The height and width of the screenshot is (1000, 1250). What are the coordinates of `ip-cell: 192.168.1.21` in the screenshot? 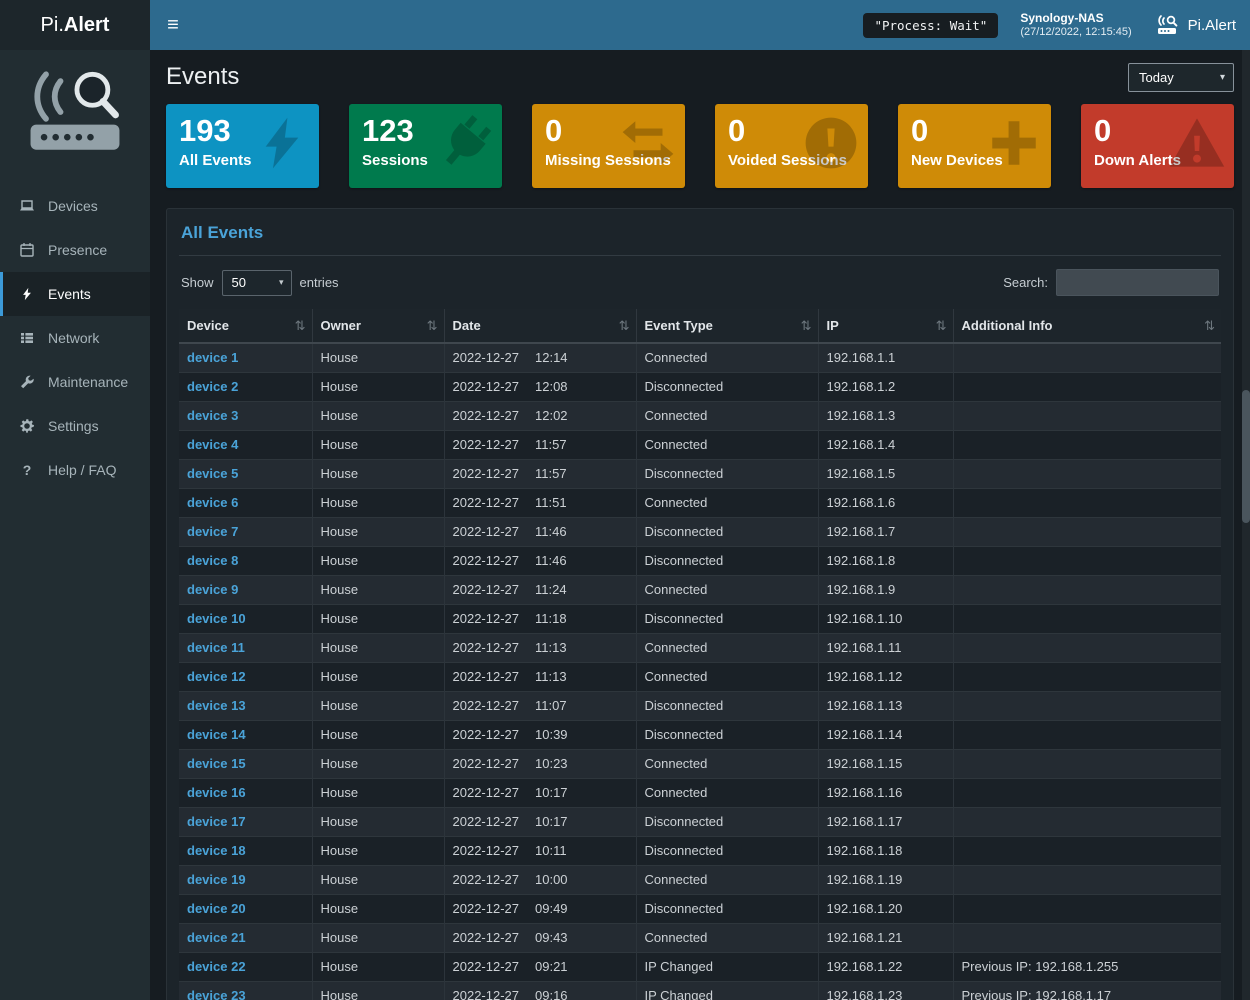 It's located at (885, 937).